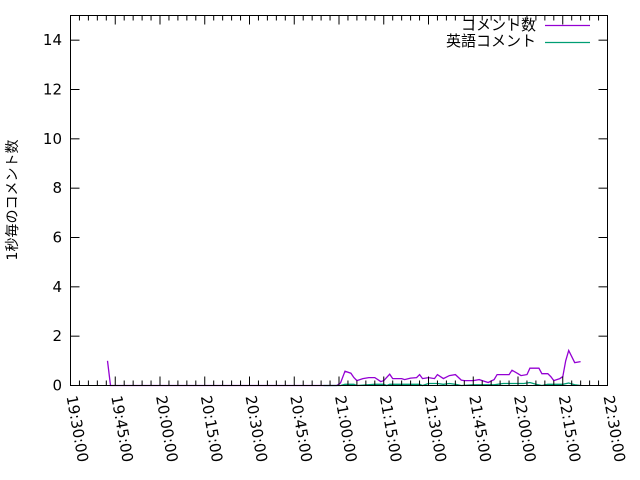  I want to click on y-tick-label: 4, so click(57, 287).